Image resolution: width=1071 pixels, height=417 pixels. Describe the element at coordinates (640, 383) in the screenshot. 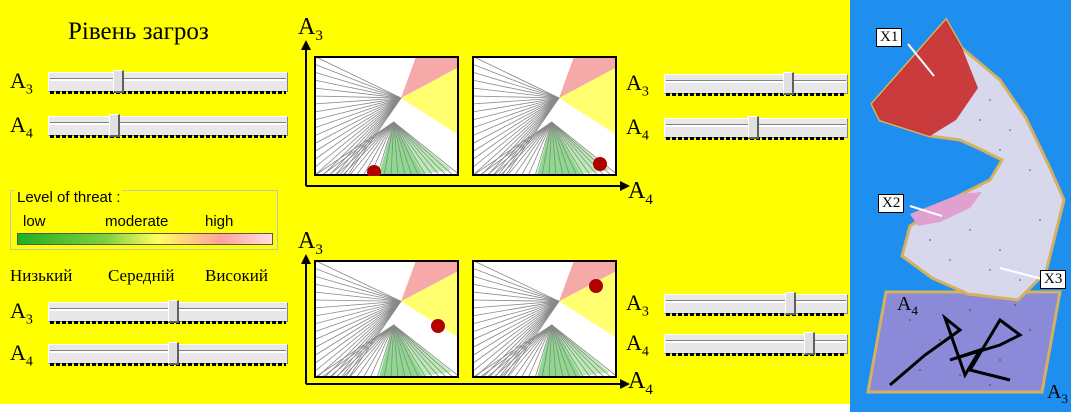

I see `axis-label-a4-bottom: A4` at that location.